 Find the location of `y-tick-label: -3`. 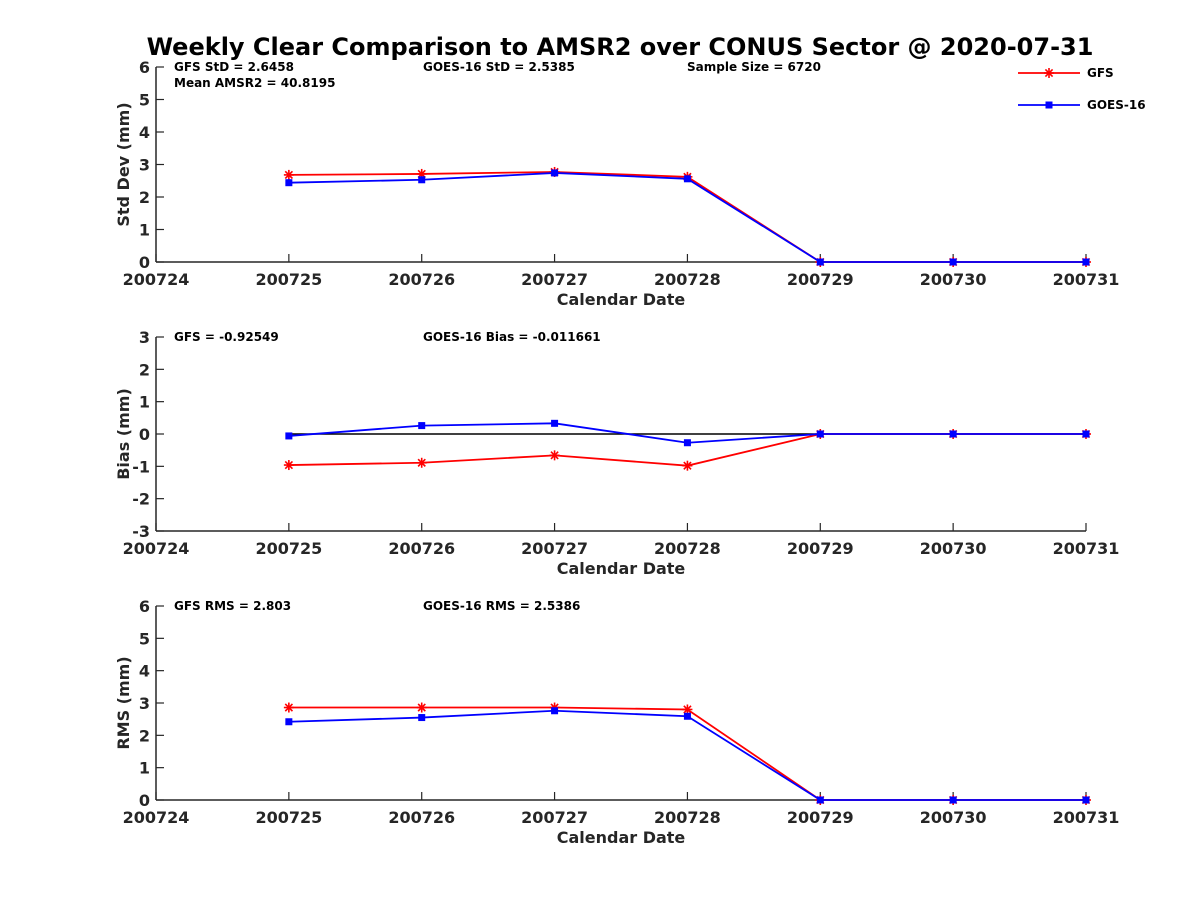

y-tick-label: -3 is located at coordinates (141, 531).